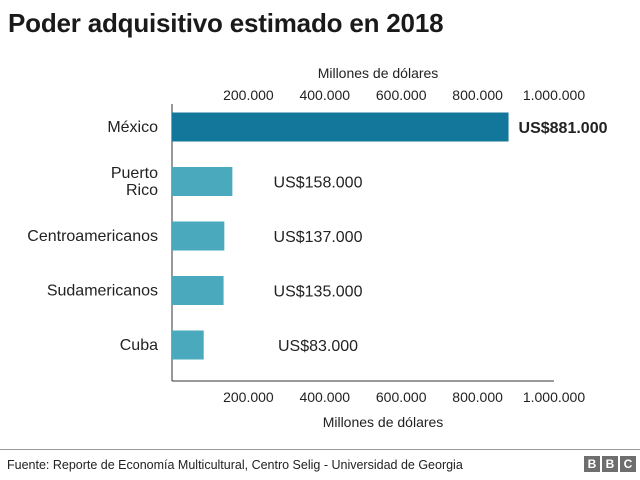 The height and width of the screenshot is (480, 640). I want to click on category-label-line: Sudamericanos, so click(102, 291).